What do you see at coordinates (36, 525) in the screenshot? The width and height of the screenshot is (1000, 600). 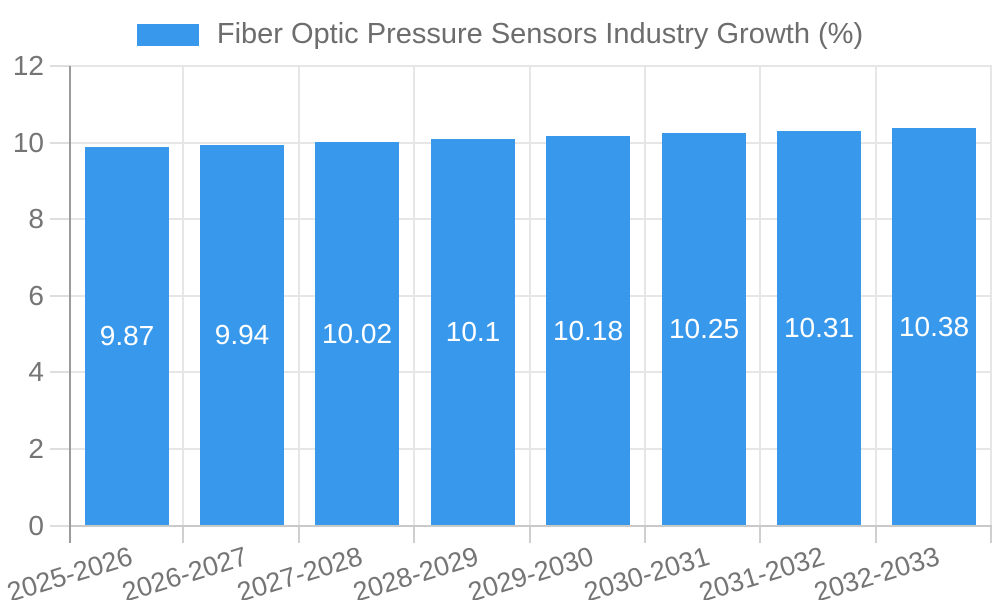 I see `y-axis-label-0: 0` at bounding box center [36, 525].